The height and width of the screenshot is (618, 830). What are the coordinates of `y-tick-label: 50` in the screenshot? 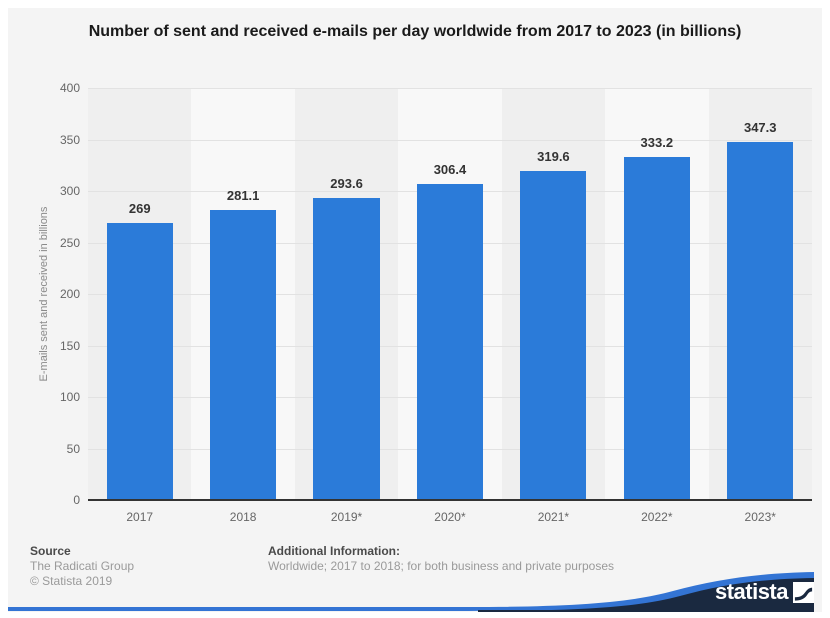 It's located at (73, 448).